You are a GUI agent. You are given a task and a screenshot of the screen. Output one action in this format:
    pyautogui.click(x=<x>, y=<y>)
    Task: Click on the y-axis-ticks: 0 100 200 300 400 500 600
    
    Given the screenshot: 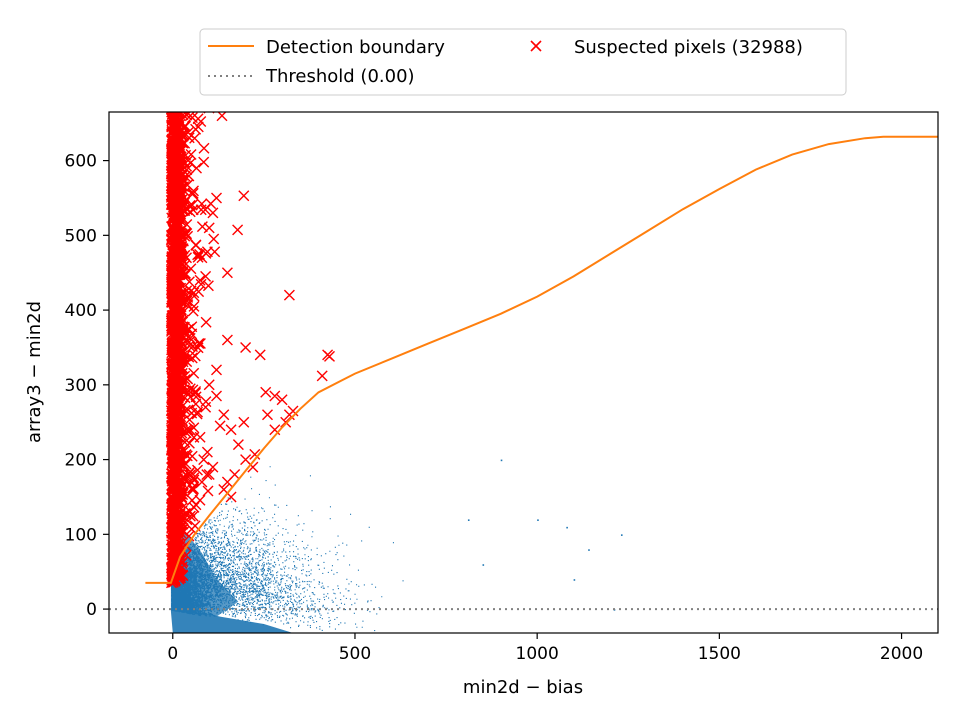 What is the action you would take?
    pyautogui.click(x=87, y=386)
    